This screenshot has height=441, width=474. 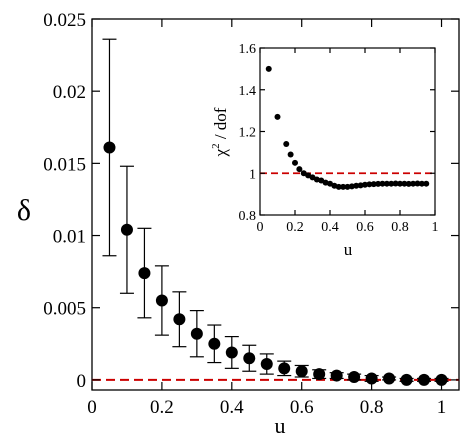 I want to click on main-y-axis-label: δ, so click(x=24, y=210).